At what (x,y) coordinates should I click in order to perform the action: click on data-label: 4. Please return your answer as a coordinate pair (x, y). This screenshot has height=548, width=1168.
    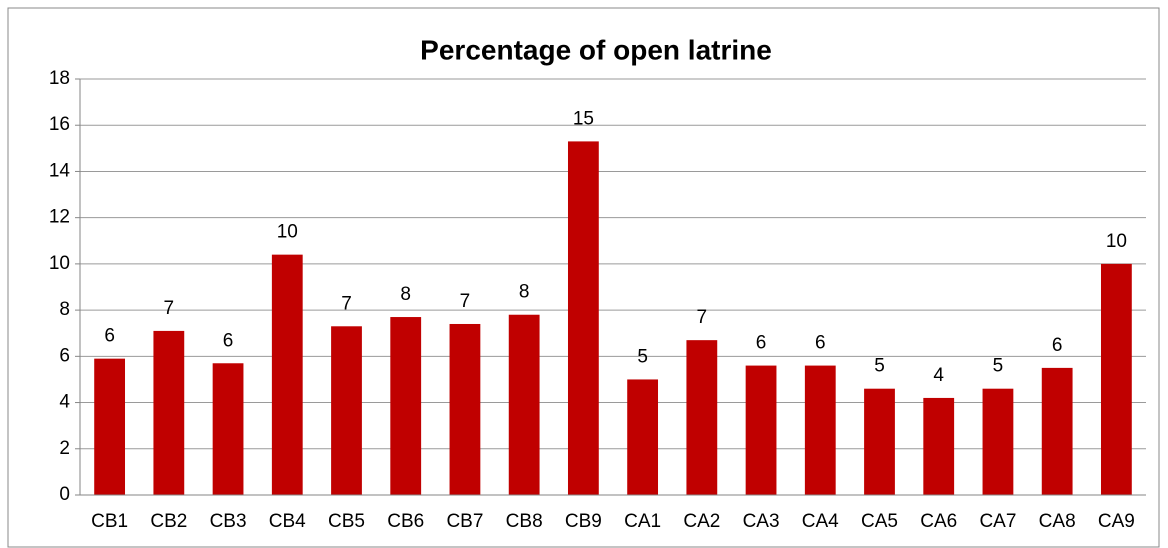
    Looking at the image, I should click on (938, 375).